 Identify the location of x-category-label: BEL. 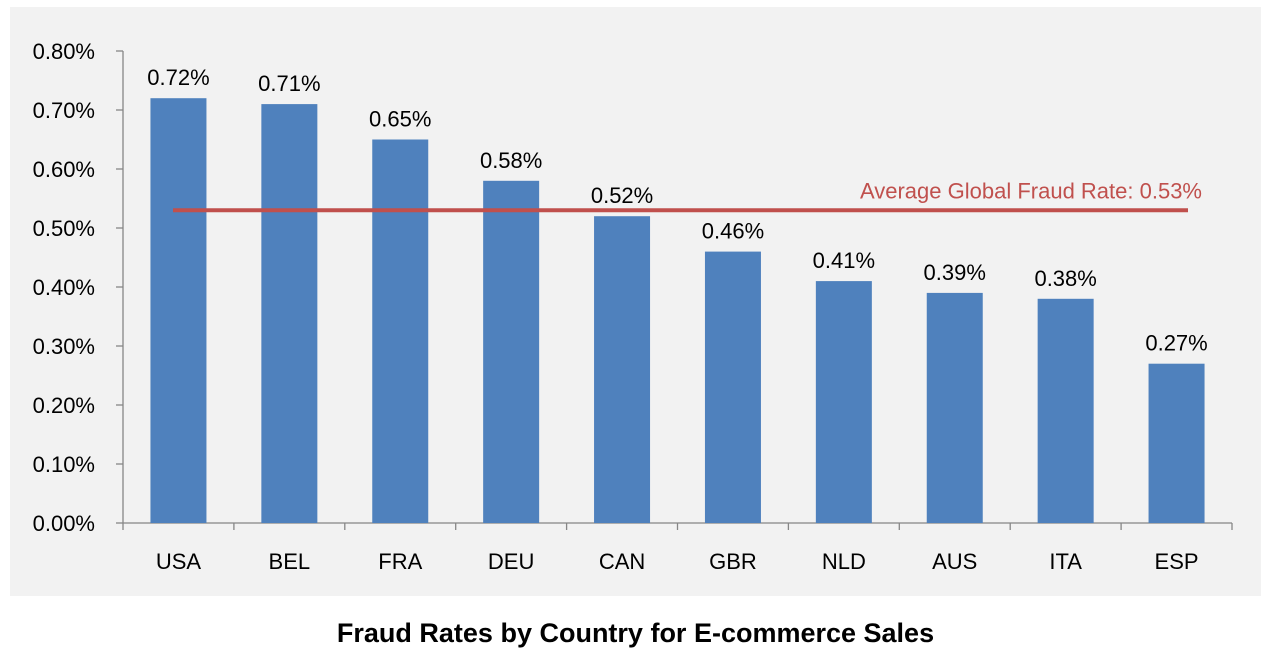
(290, 561).